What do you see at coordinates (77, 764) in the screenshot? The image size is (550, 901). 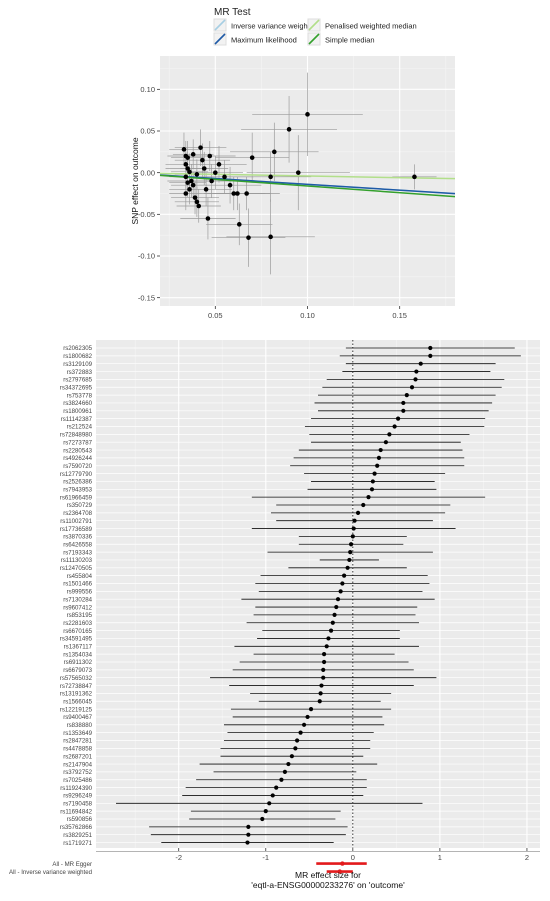 I see `snp-label: rs2147904` at bounding box center [77, 764].